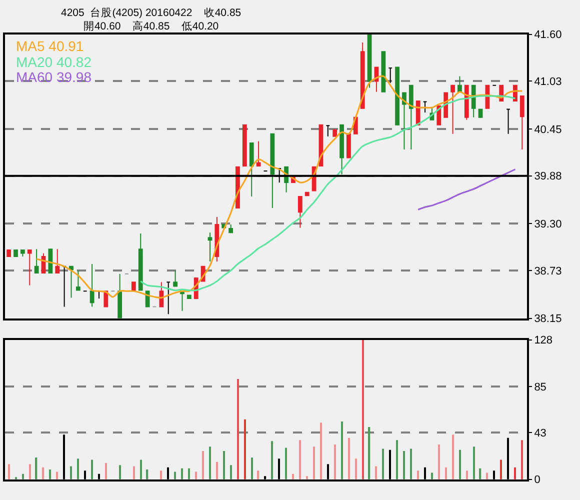  I want to click on y-tick-label: 0, so click(537, 480).